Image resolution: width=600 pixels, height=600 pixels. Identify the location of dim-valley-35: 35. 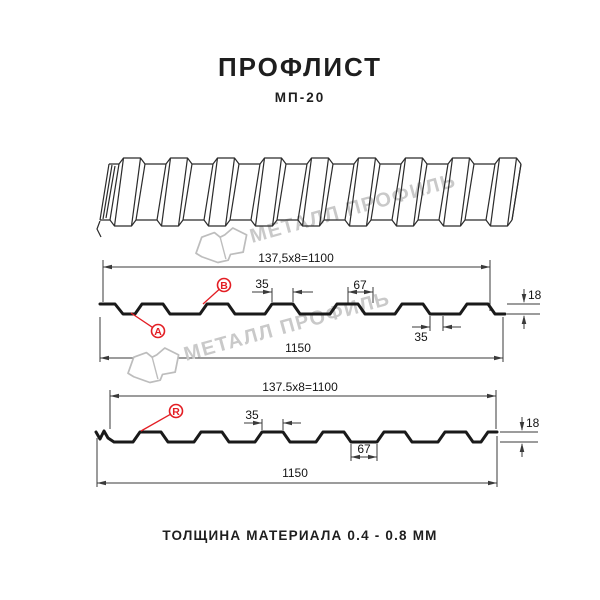
(421, 337).